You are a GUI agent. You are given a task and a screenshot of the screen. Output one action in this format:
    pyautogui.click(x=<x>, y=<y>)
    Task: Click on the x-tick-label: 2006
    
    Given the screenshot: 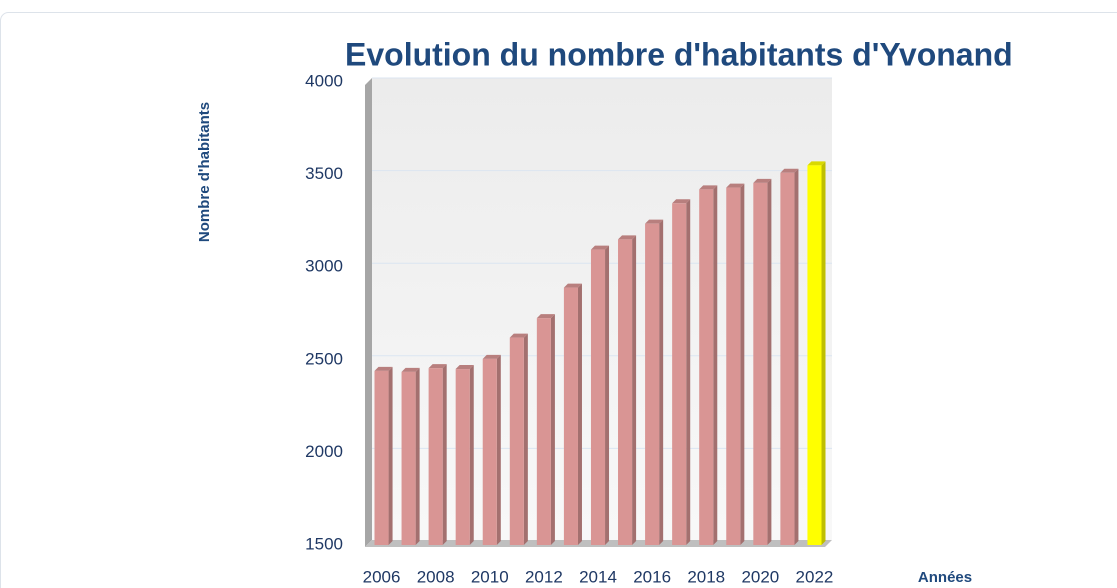 What is the action you would take?
    pyautogui.click(x=382, y=576)
    